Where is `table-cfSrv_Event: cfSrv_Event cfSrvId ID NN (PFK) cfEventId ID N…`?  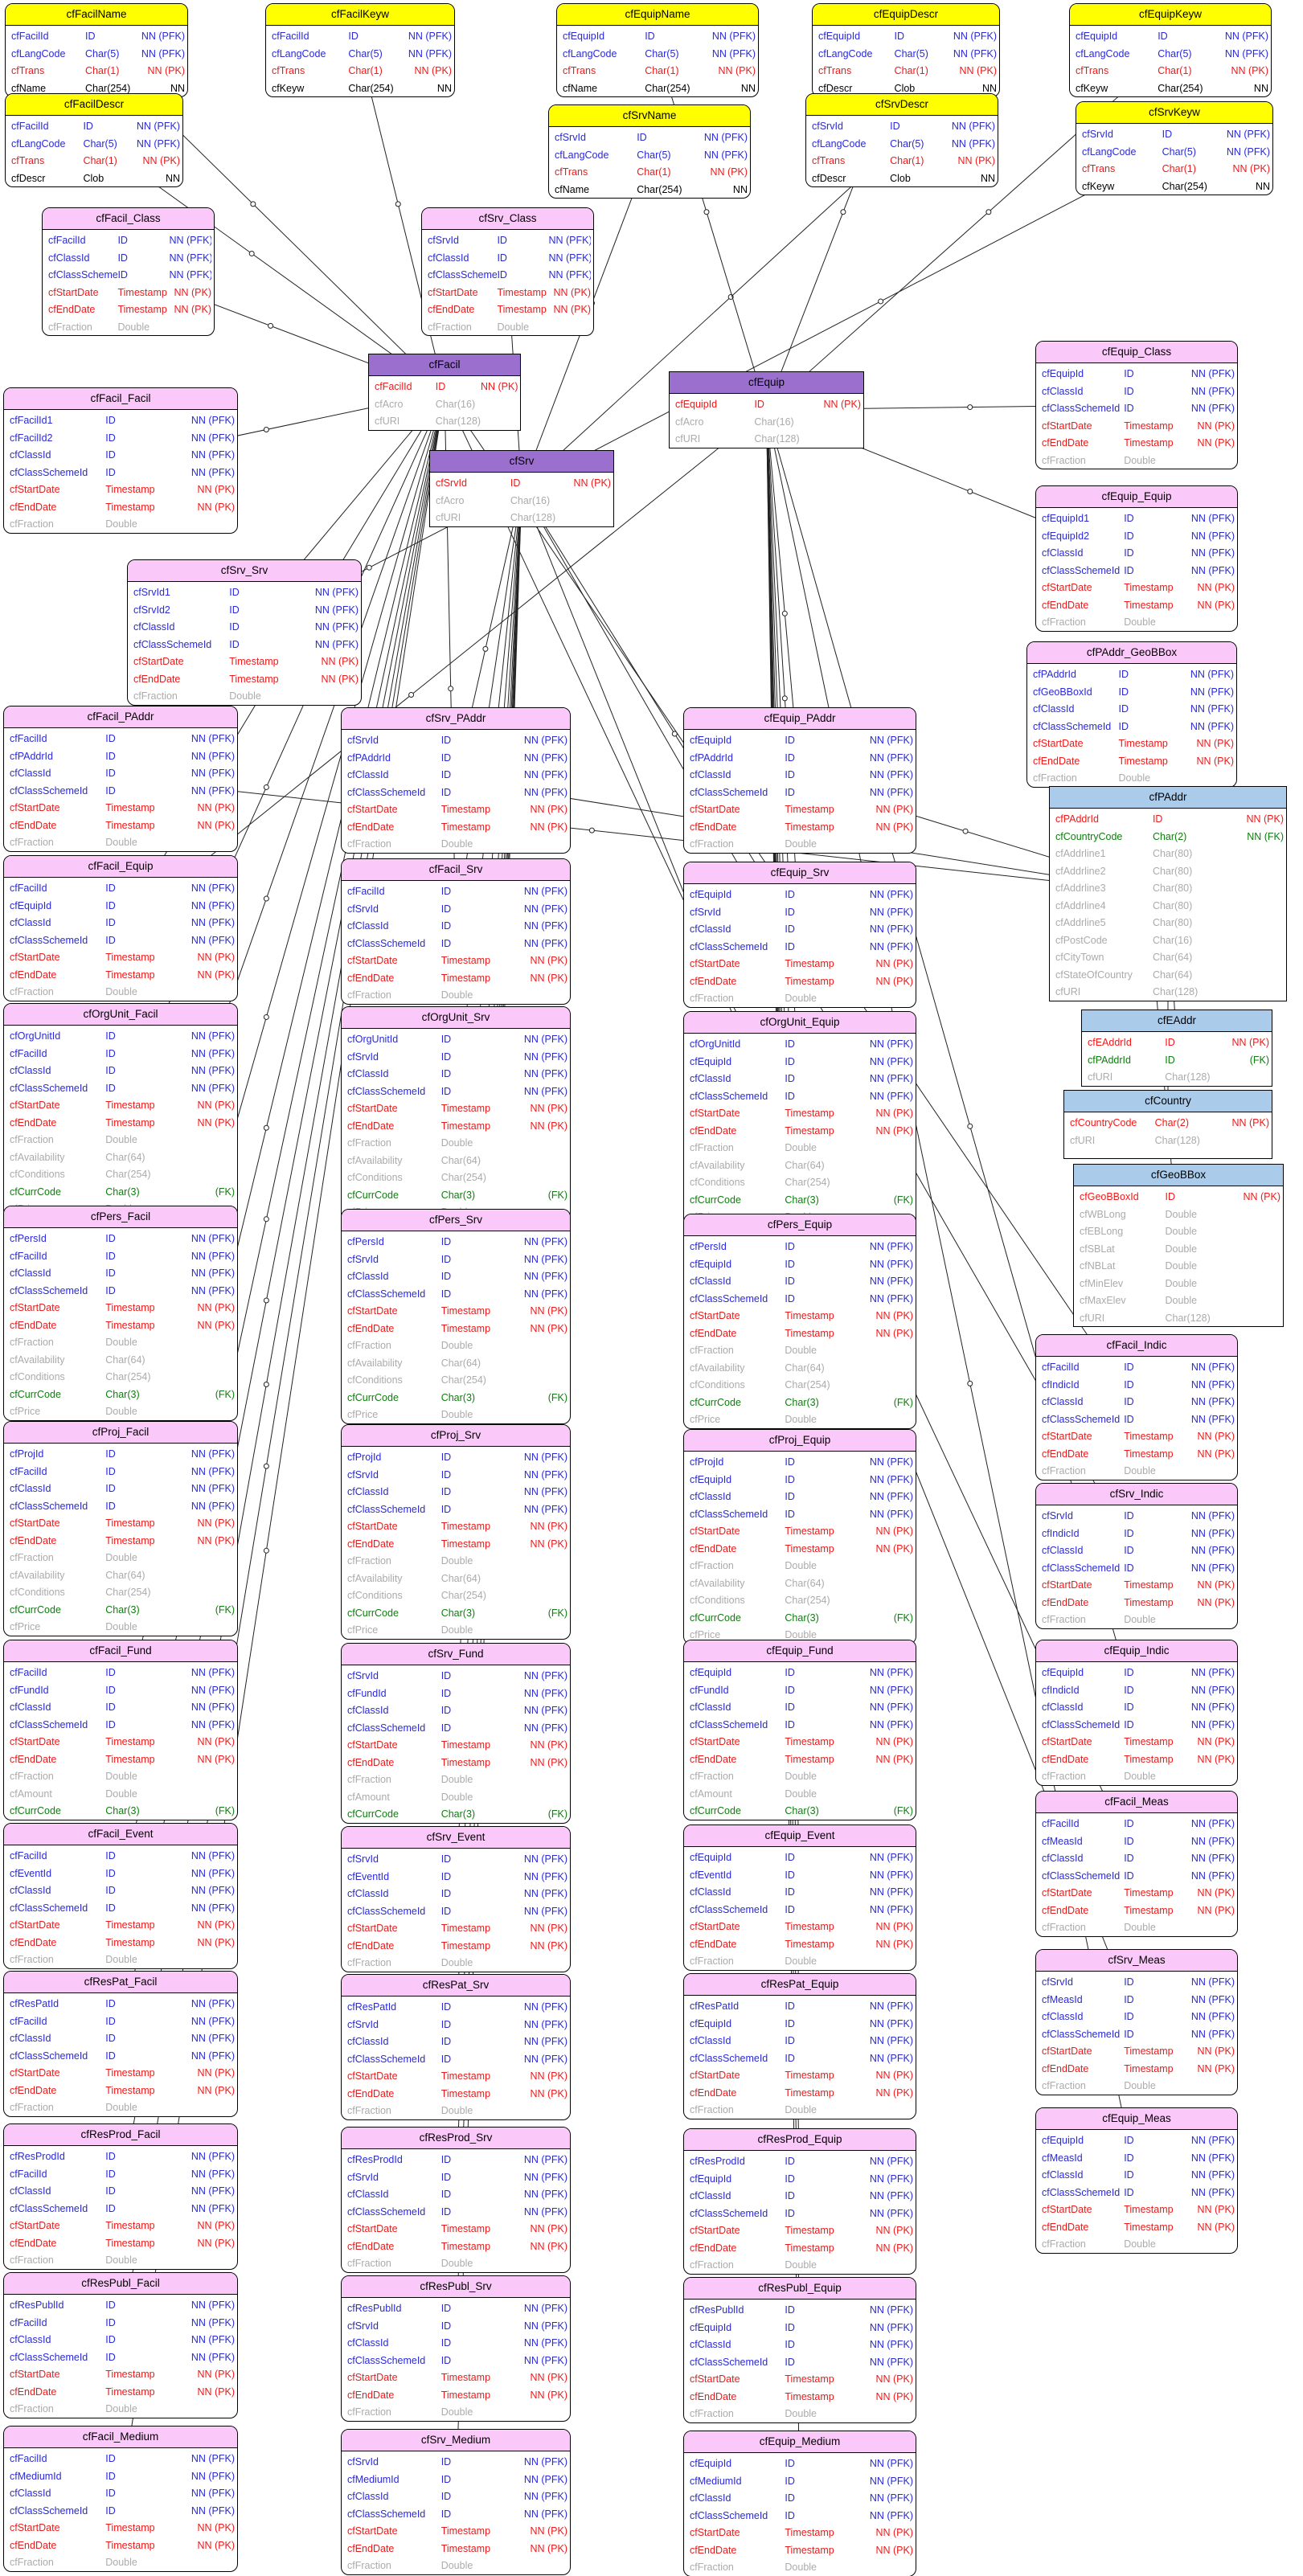
table-cfSrv_Event: cfSrv_Event cfSrvId ID NN (PFK) cfEventId ID N… is located at coordinates (456, 1899).